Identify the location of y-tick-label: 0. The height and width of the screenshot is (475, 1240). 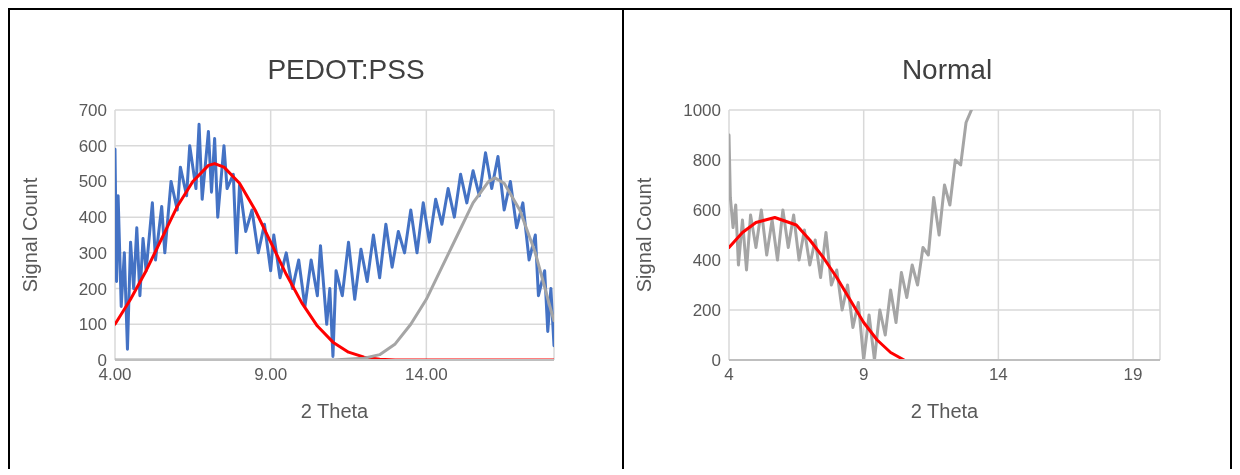
(716, 361).